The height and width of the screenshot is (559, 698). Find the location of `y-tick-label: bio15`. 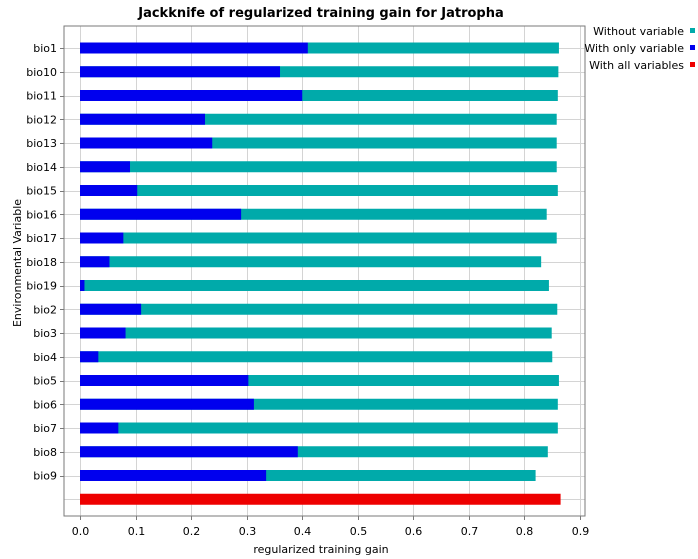

y-tick-label: bio15 is located at coordinates (41, 191).